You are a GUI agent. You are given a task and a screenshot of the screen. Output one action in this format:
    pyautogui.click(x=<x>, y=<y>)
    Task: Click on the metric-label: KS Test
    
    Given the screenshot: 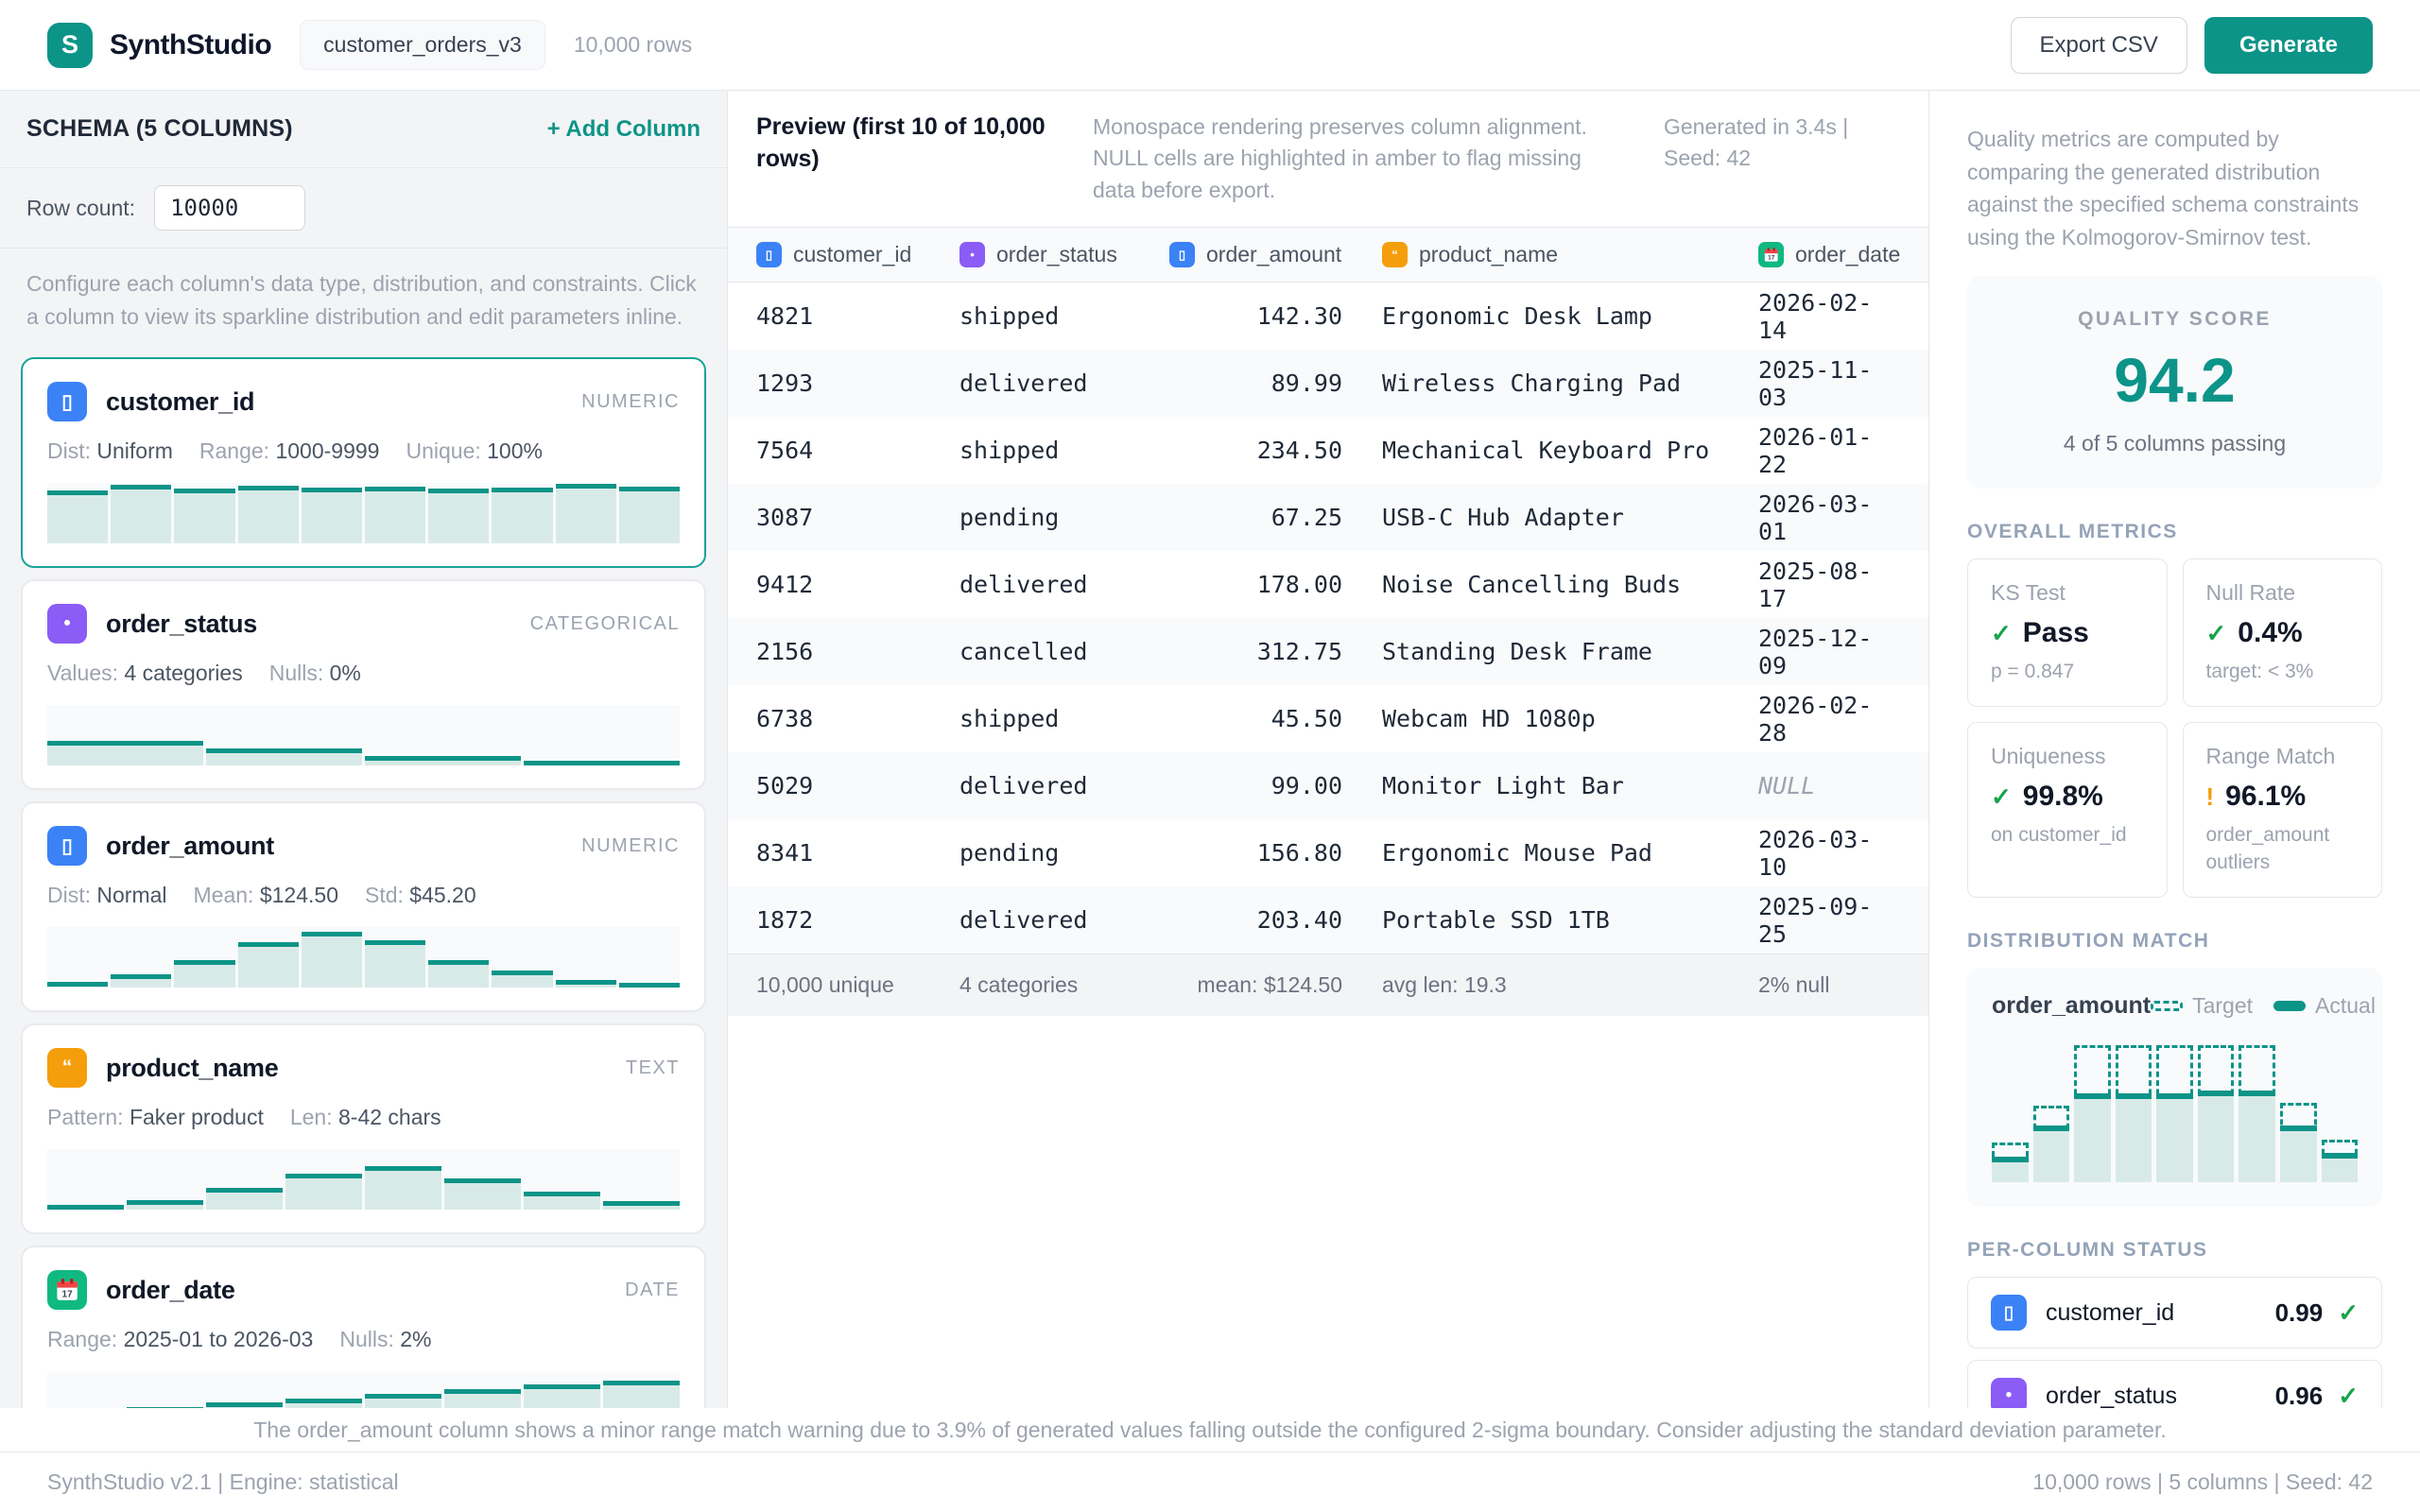 What is the action you would take?
    pyautogui.click(x=2028, y=592)
    